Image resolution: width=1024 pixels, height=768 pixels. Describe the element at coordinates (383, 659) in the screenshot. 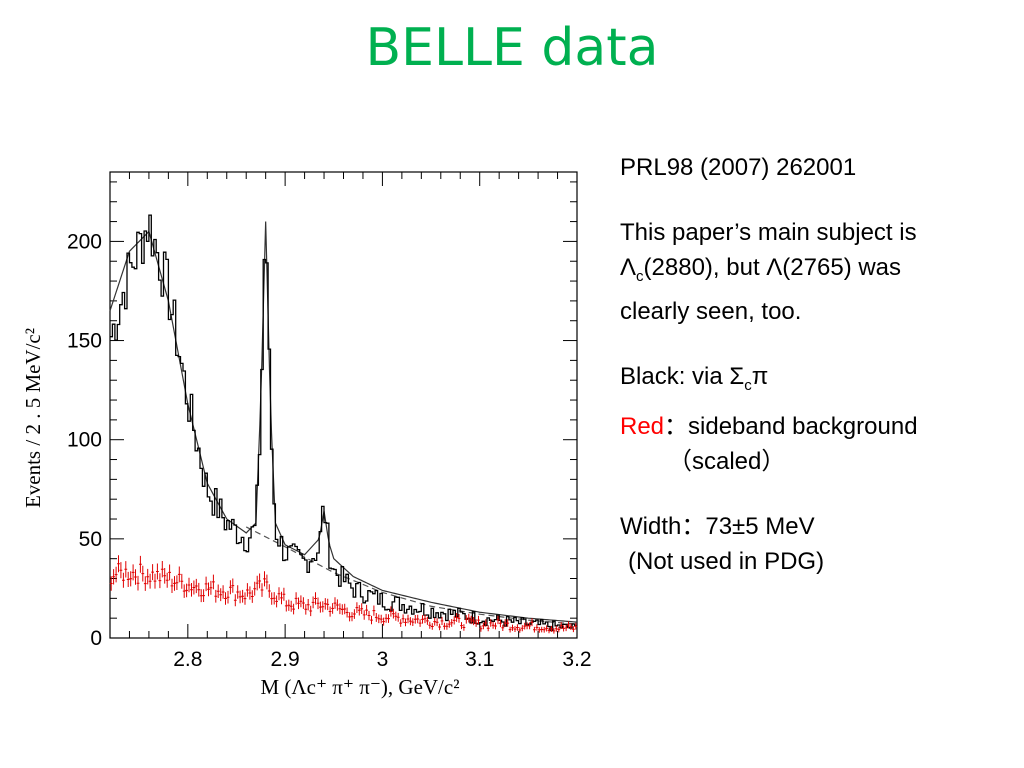

I see `x-tick-label: 3` at that location.